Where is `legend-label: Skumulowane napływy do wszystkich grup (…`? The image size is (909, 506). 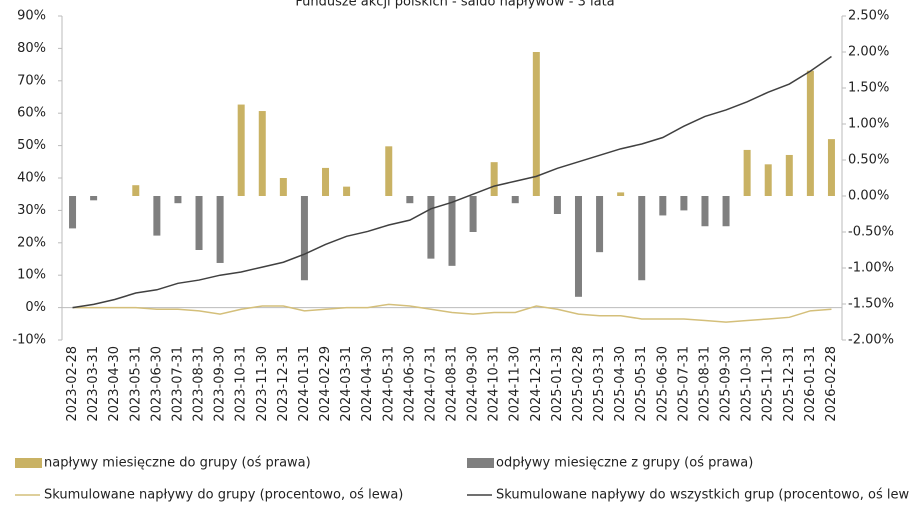
legend-label: Skumulowane napływy do wszystkich grup (… is located at coordinates (702, 495).